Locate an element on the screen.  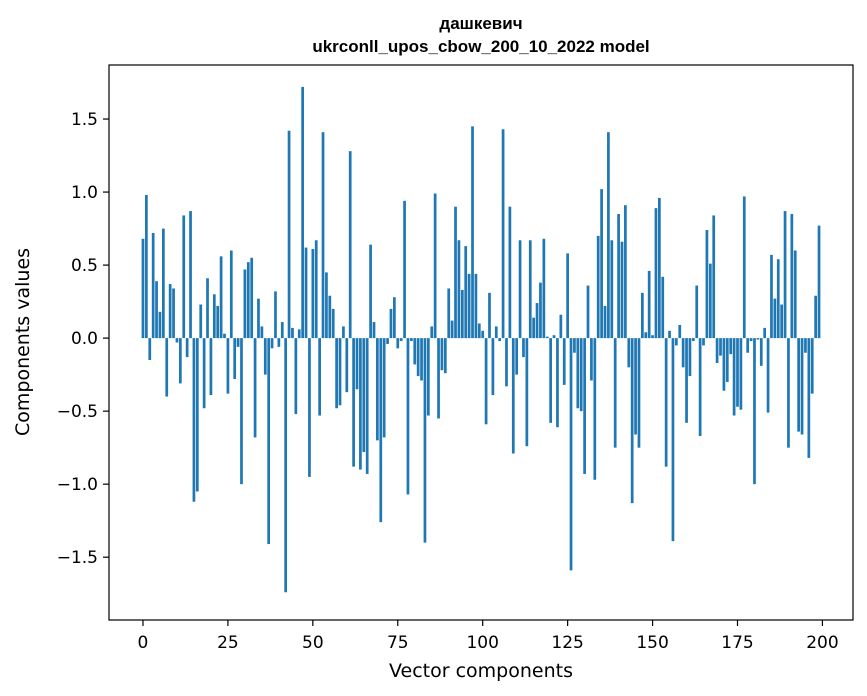
y-tick-label: 0.0 is located at coordinates (84, 339).